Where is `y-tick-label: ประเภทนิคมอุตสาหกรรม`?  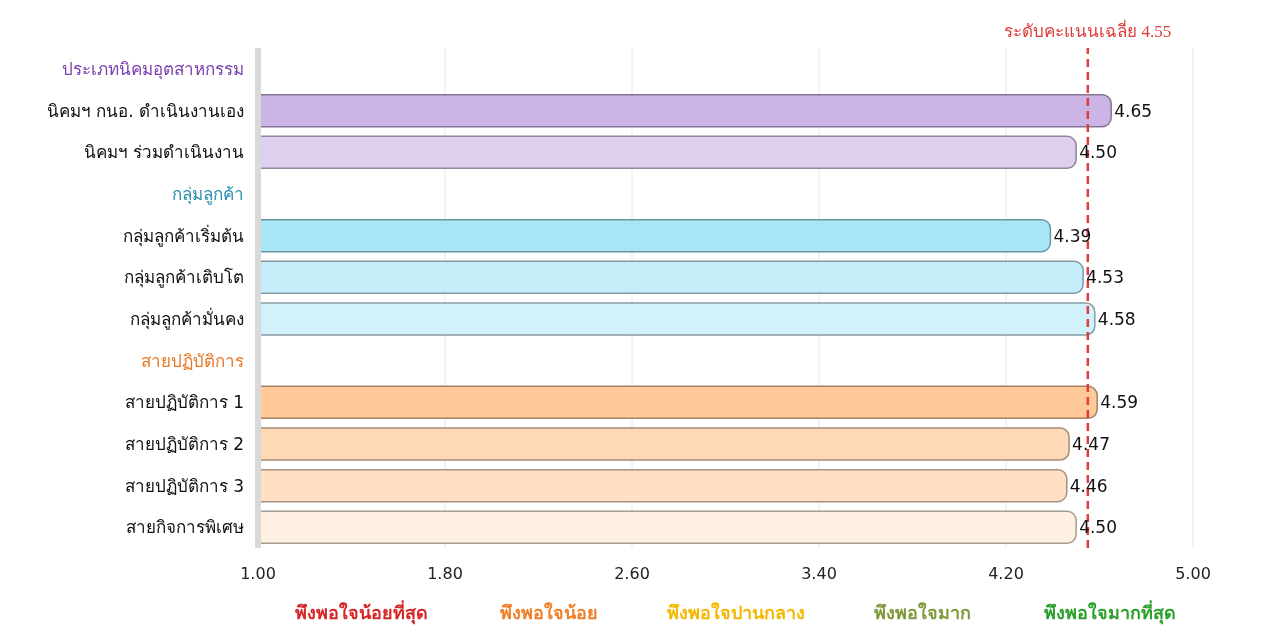 y-tick-label: ประเภทนิคมอุตสาหกรรม is located at coordinates (153, 69).